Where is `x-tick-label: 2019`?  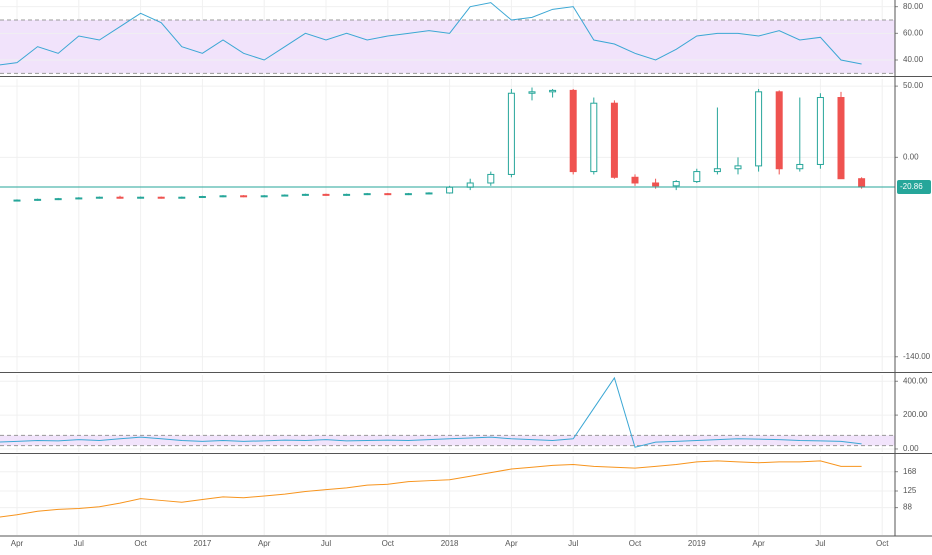
x-tick-label: 2019 is located at coordinates (697, 543).